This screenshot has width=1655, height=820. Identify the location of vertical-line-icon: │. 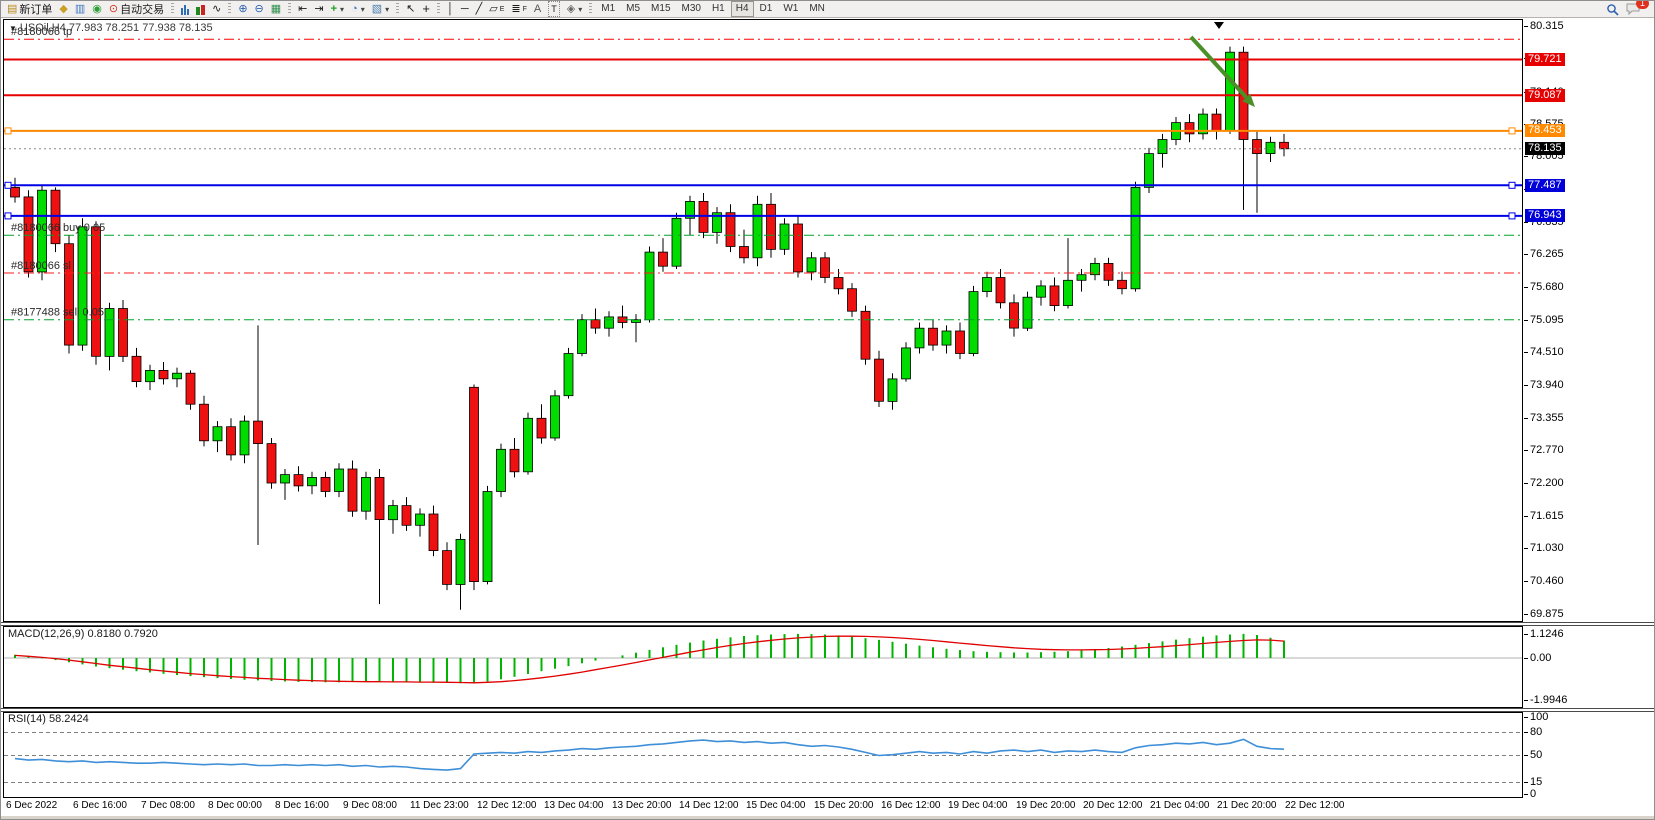
(450, 9).